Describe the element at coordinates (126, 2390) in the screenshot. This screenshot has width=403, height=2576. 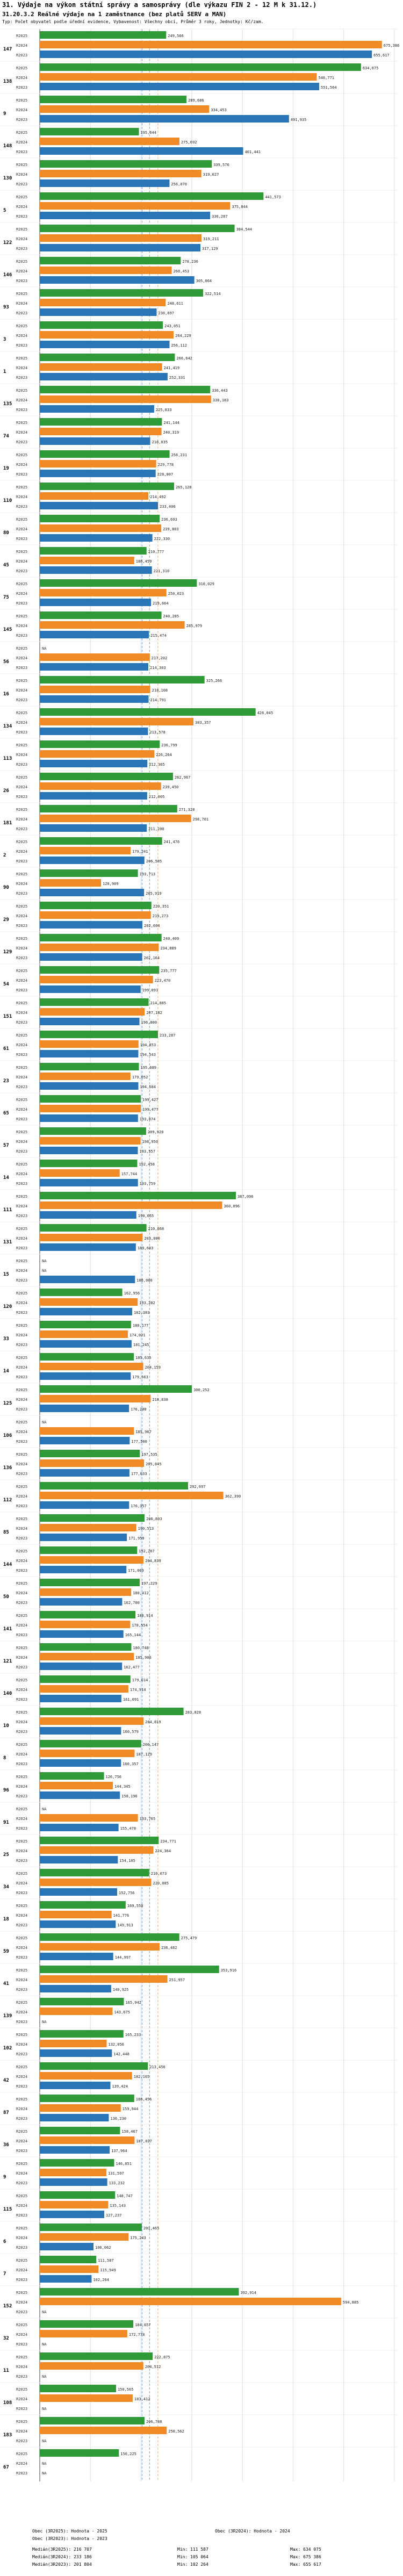
I see `data-label: 150,565` at that location.